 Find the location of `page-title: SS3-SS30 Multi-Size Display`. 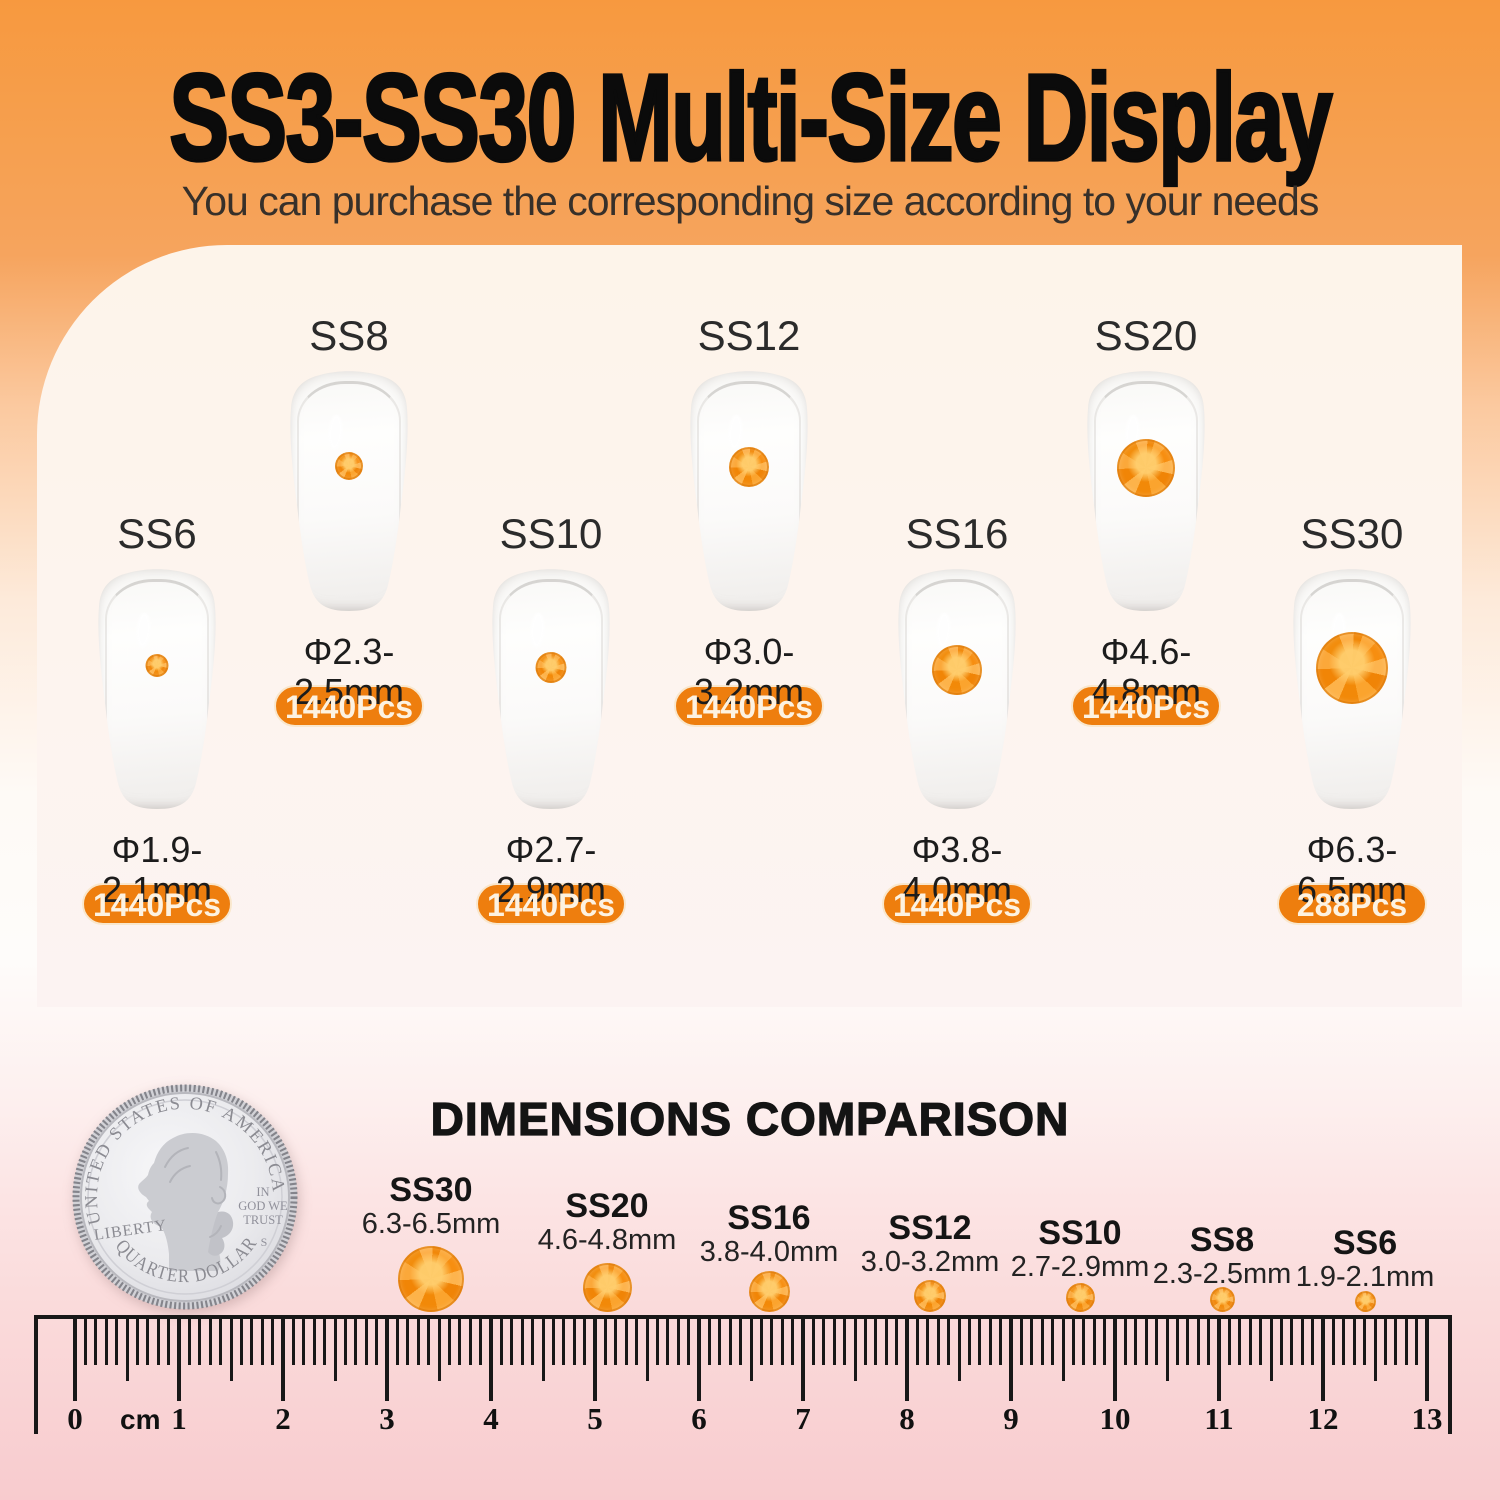

page-title: SS3-SS30 Multi-Size Display is located at coordinates (750, 131).